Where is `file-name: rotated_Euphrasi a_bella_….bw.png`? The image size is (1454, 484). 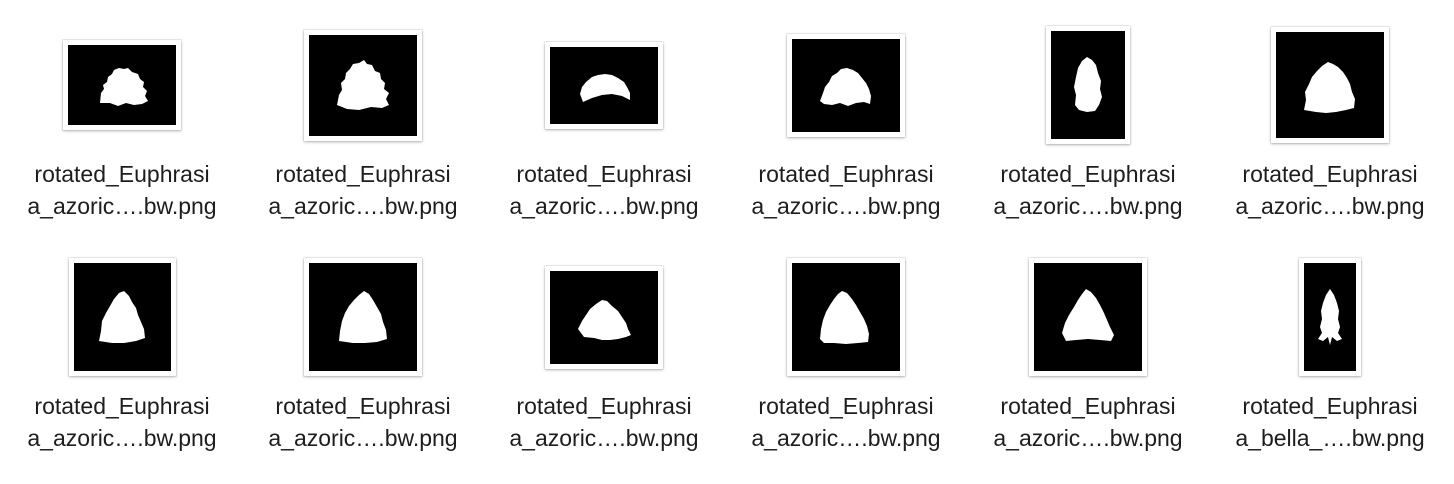
file-name: rotated_Euphrasi a_bella_….bw.png is located at coordinates (1330, 422).